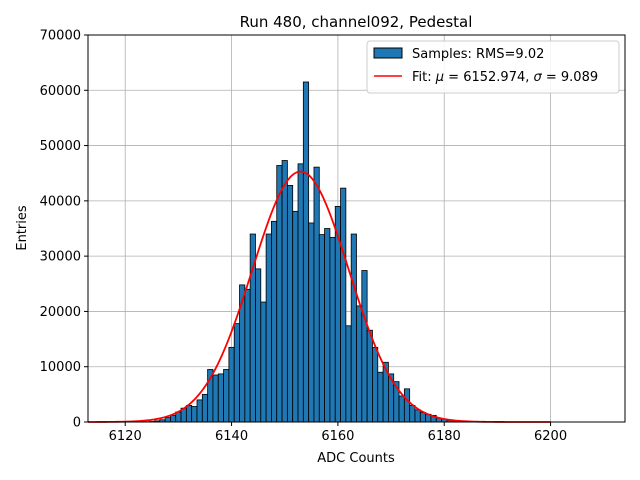  I want to click on y-tick-label: 10000, so click(60, 367).